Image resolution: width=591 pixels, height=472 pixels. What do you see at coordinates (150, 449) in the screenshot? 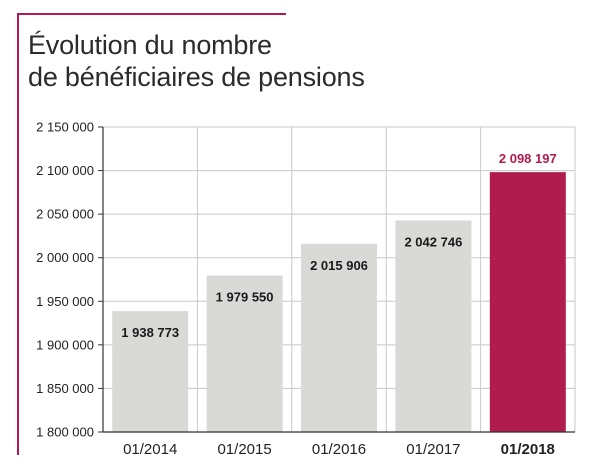
I see `x-category-label: 01/2014` at bounding box center [150, 449].